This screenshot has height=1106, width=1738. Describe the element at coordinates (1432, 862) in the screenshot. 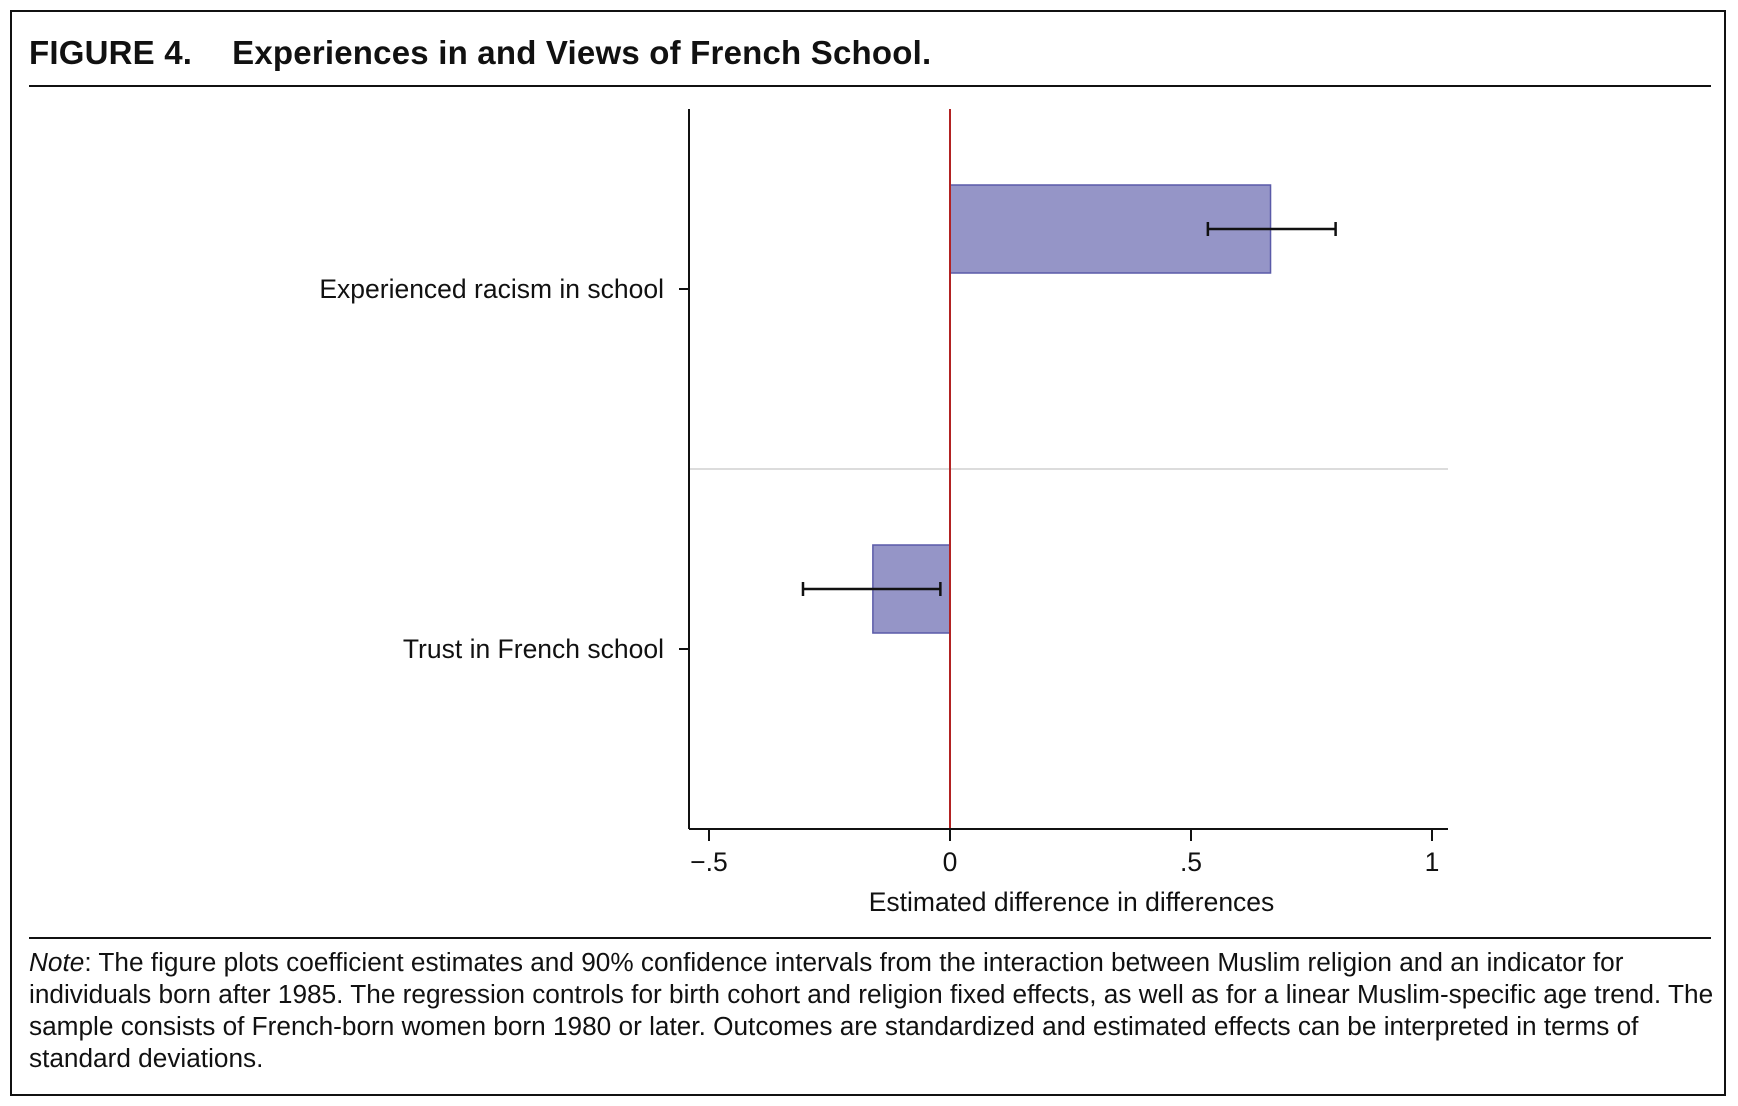

I see `x-tick-label: 1` at that location.